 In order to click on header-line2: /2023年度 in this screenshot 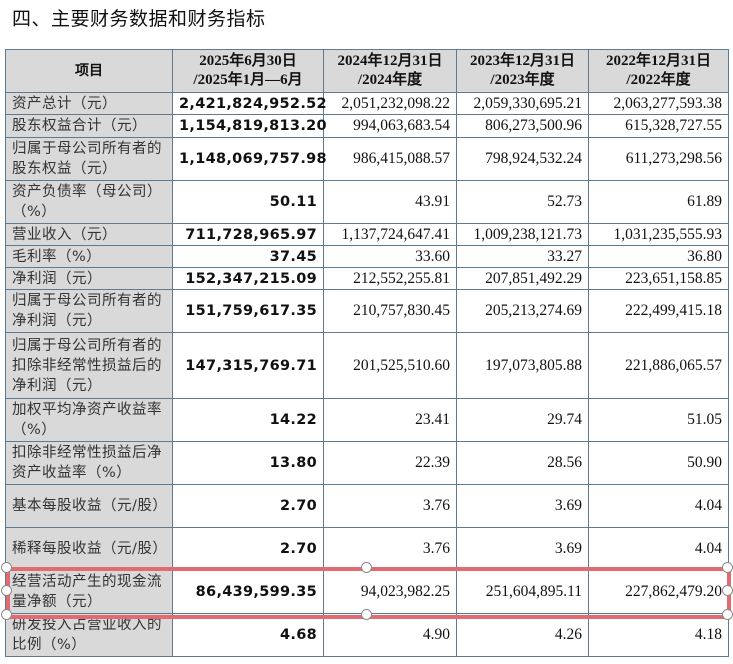, I will do `click(522, 80)`.